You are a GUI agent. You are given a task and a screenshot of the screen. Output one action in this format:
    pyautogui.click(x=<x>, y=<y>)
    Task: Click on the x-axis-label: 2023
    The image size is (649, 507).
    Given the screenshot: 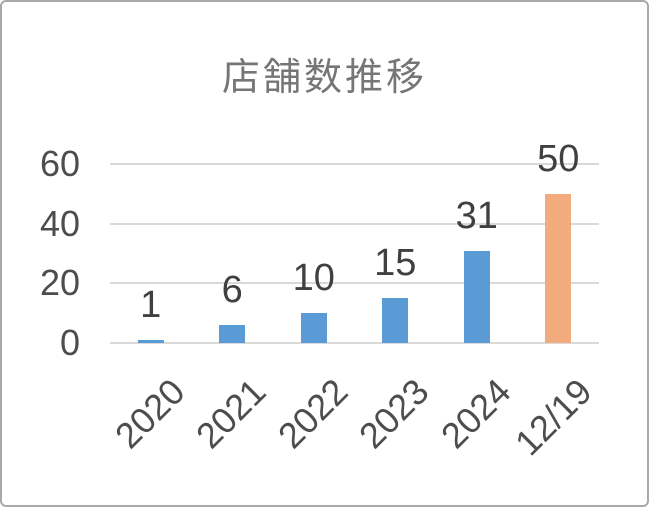 What is the action you would take?
    pyautogui.click(x=394, y=413)
    